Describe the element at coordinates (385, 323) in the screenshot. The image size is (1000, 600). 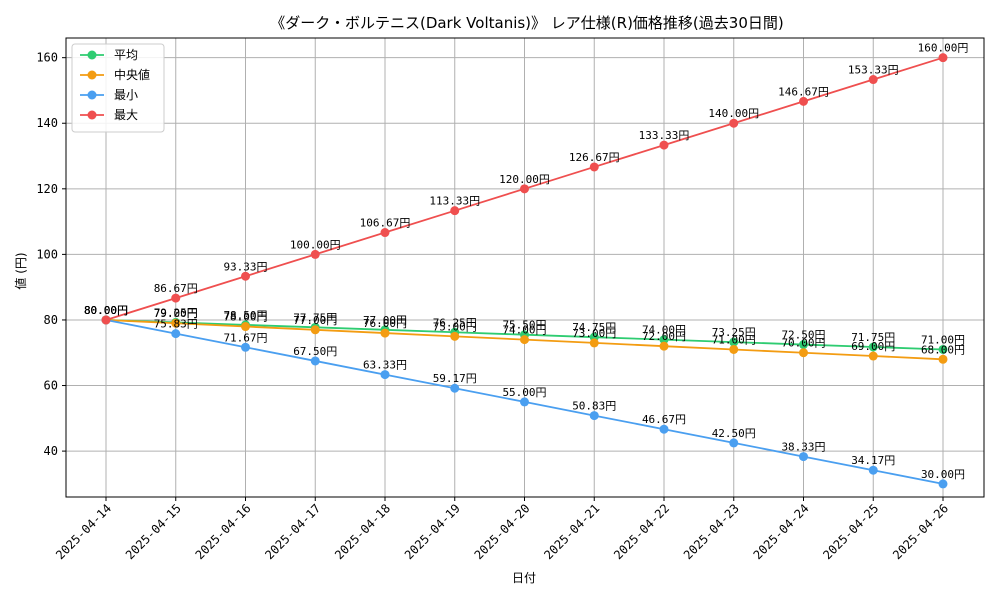
I see `data-label-1: 76.00円` at that location.